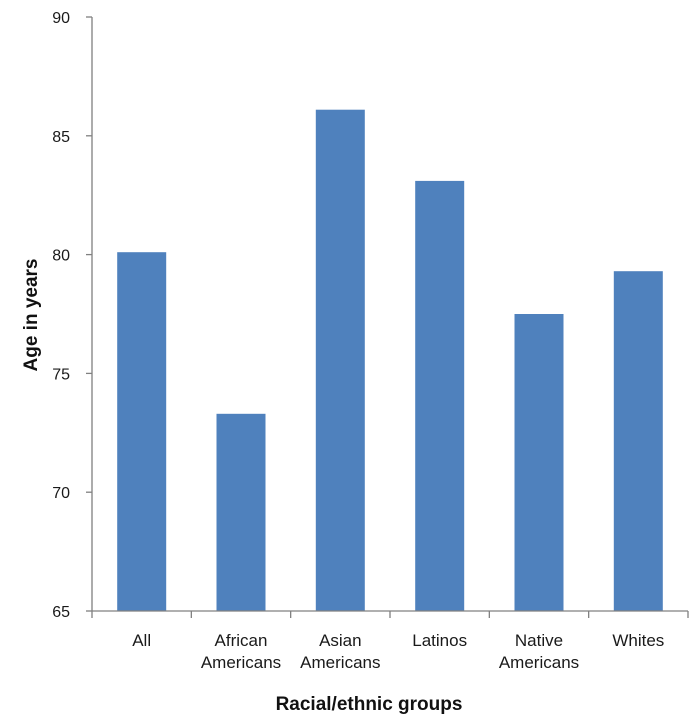 The image size is (692, 716). Describe the element at coordinates (61, 18) in the screenshot. I see `y-tick-label-5: 90` at that location.